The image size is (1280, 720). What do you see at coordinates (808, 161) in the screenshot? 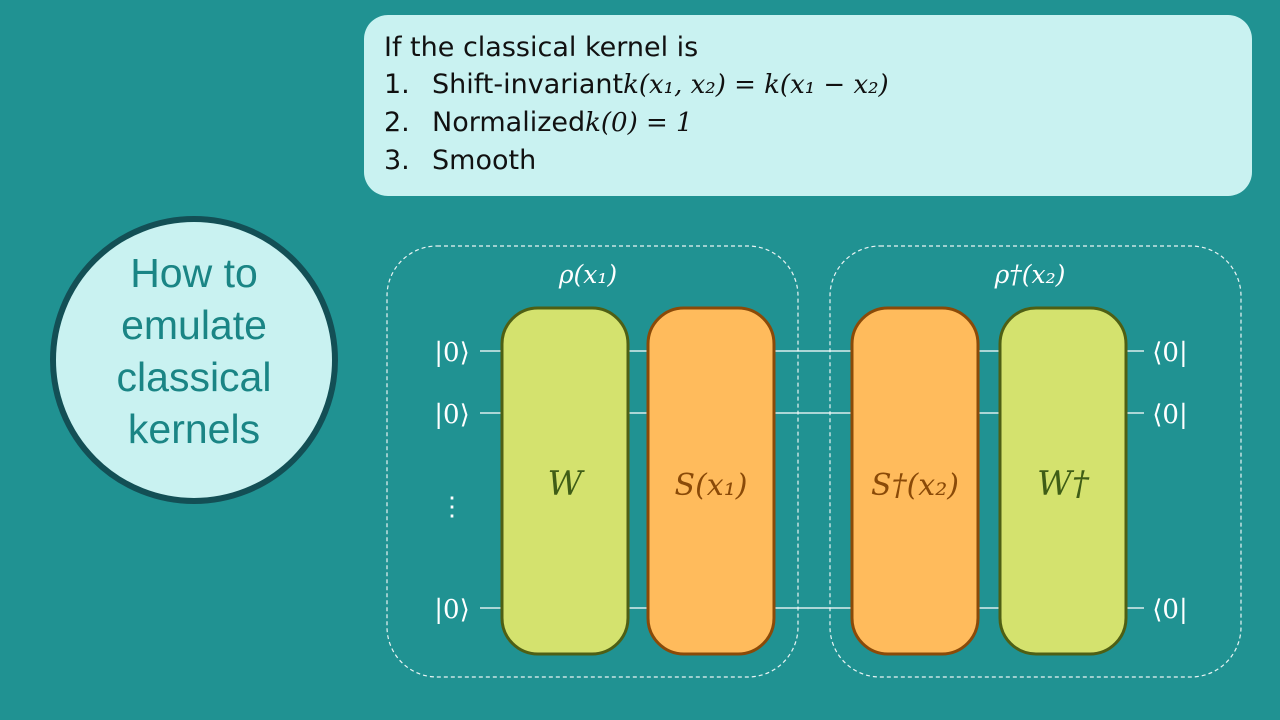
I see `condition-item-smooth: 3. Smooth` at bounding box center [808, 161].